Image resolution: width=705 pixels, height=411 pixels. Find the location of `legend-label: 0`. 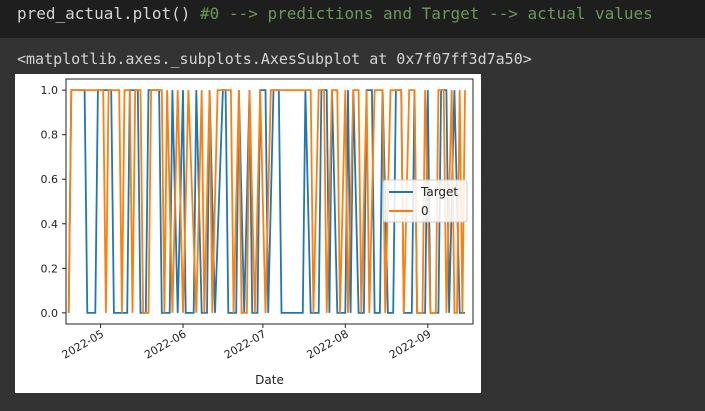

legend-label: 0 is located at coordinates (425, 211).